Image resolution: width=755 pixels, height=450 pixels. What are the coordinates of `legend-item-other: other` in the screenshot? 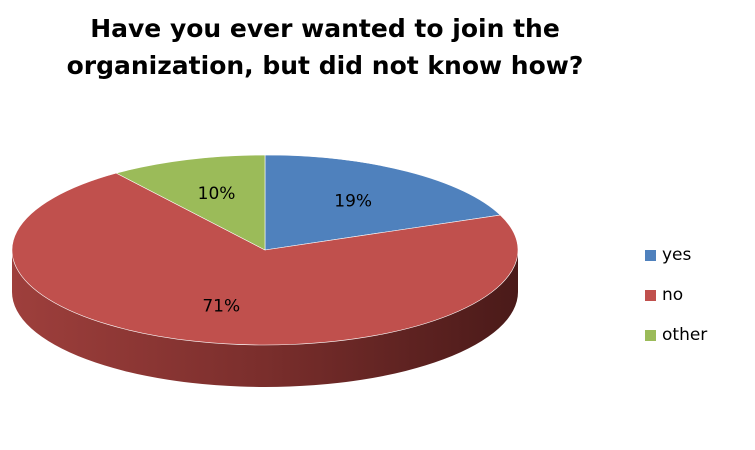 It's located at (676, 335).